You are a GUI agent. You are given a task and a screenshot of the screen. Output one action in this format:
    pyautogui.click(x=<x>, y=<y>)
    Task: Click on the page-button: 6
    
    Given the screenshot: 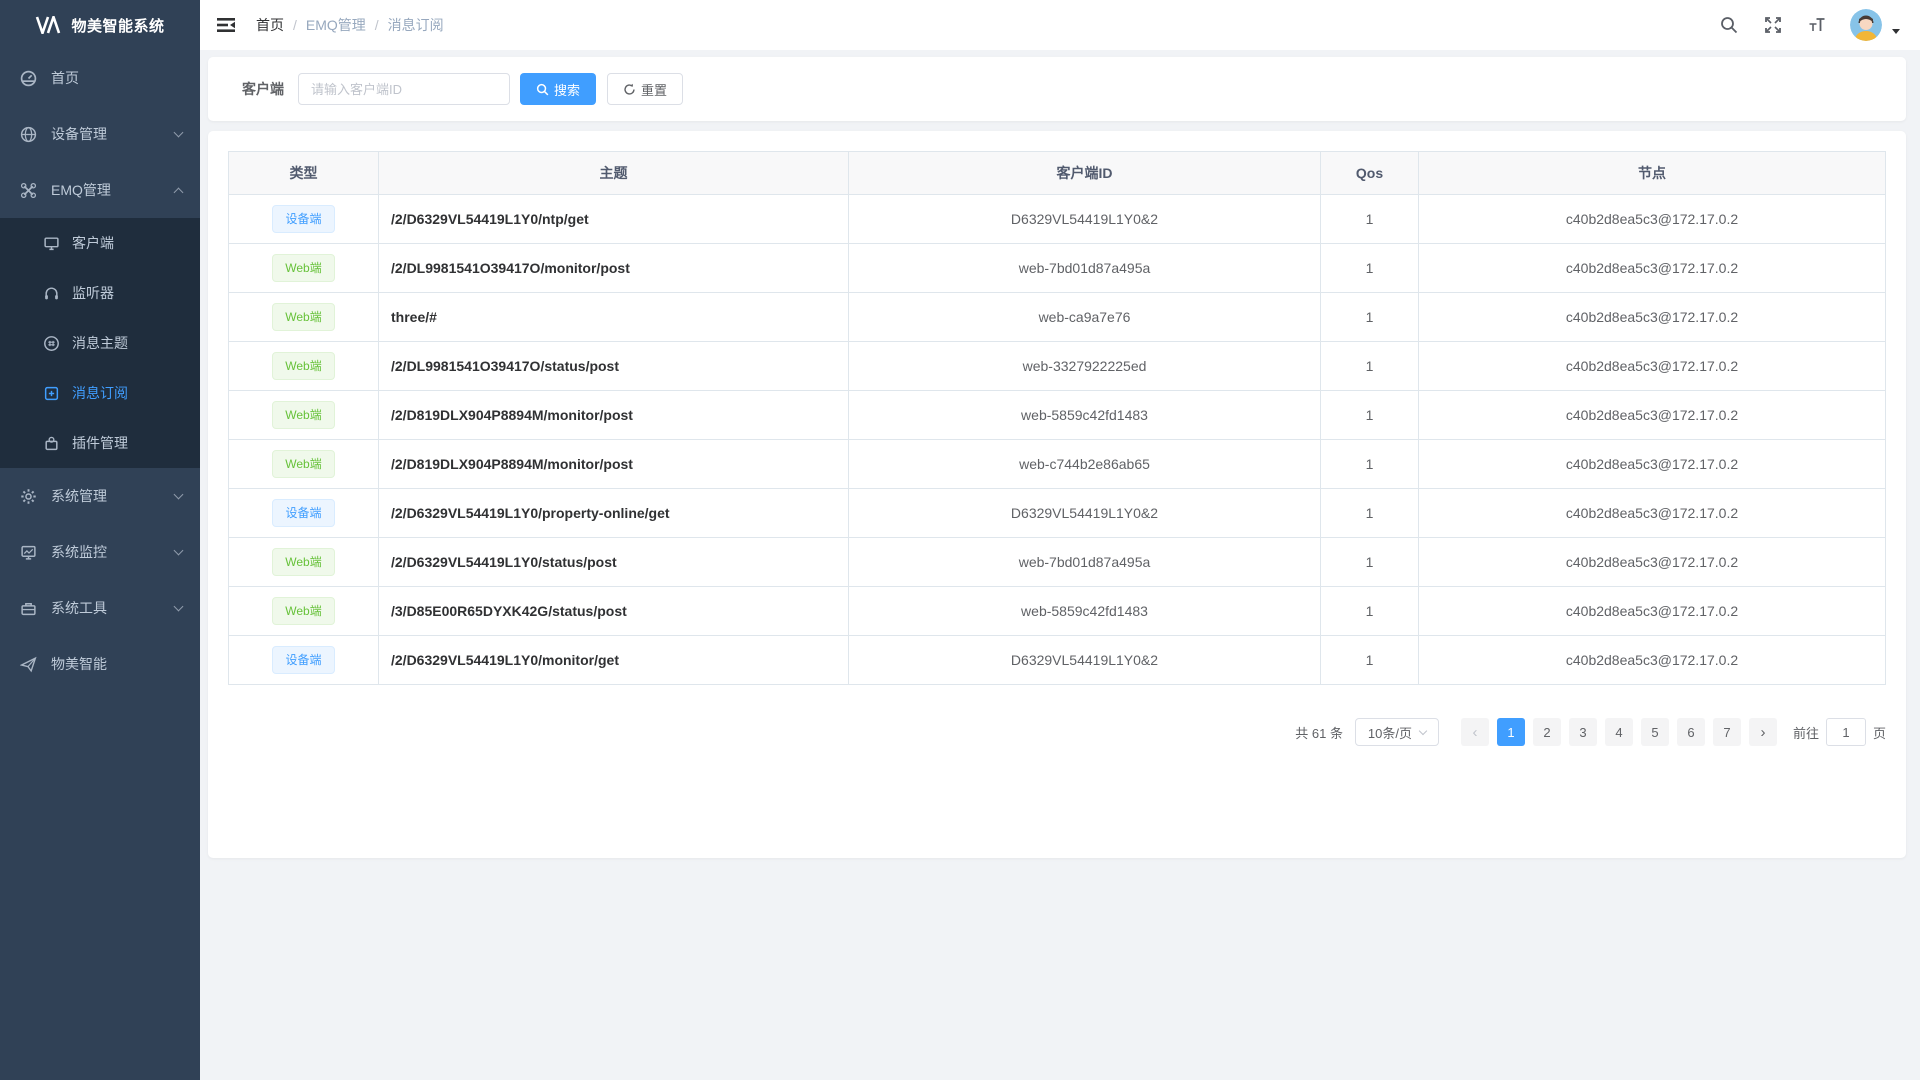 What is the action you would take?
    pyautogui.click(x=1690, y=732)
    